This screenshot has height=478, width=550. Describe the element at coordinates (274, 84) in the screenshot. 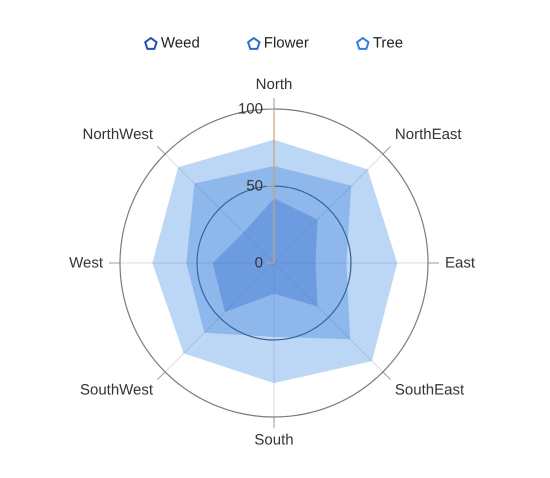

I see `spoke-label: North` at that location.